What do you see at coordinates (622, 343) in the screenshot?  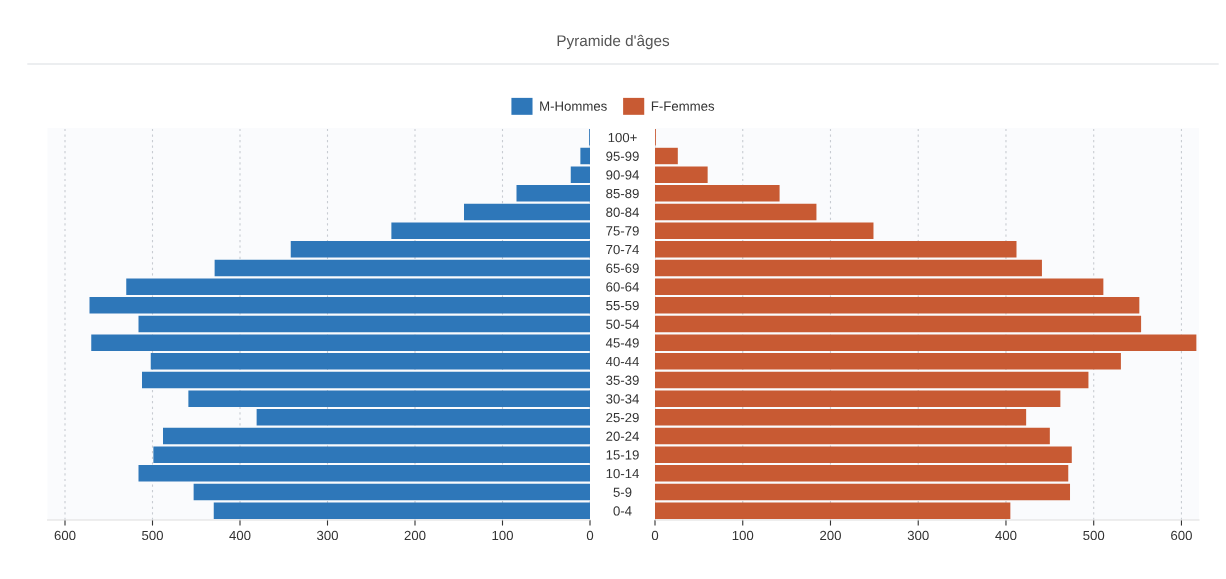 I see `y-tick-label: 45-49` at bounding box center [622, 343].